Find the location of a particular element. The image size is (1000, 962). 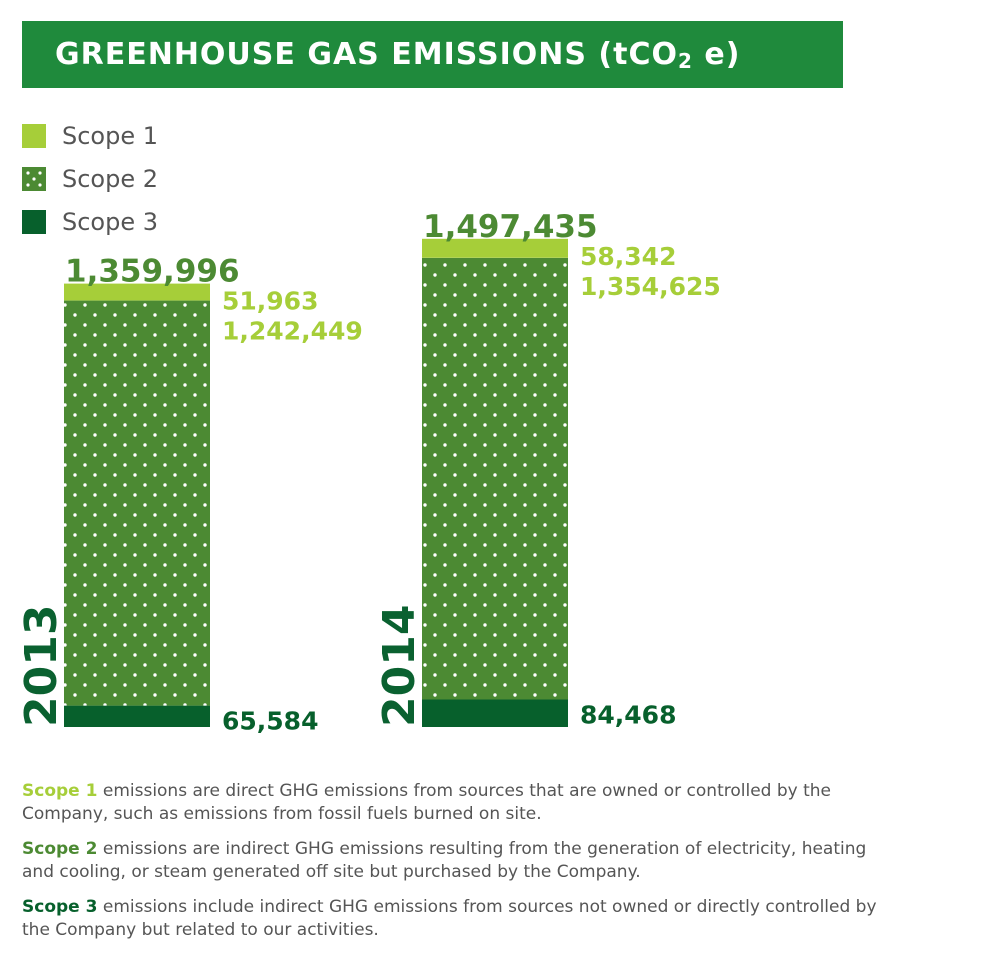

year-label-2014: 2014 is located at coordinates (399, 666).